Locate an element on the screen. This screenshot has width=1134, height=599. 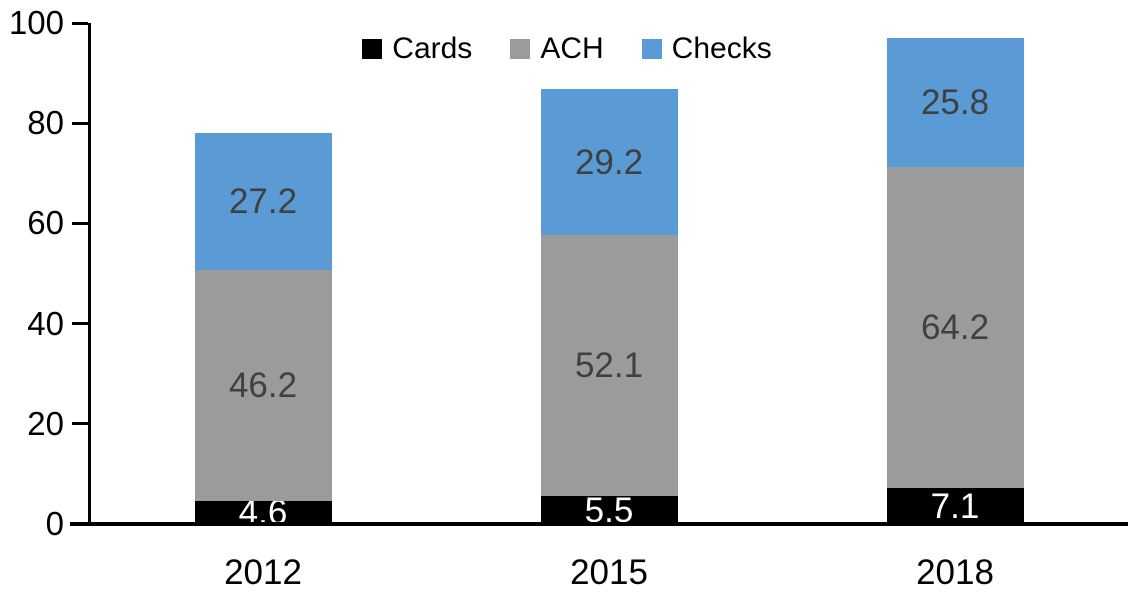
x-axis-label: 2015 is located at coordinates (609, 572).